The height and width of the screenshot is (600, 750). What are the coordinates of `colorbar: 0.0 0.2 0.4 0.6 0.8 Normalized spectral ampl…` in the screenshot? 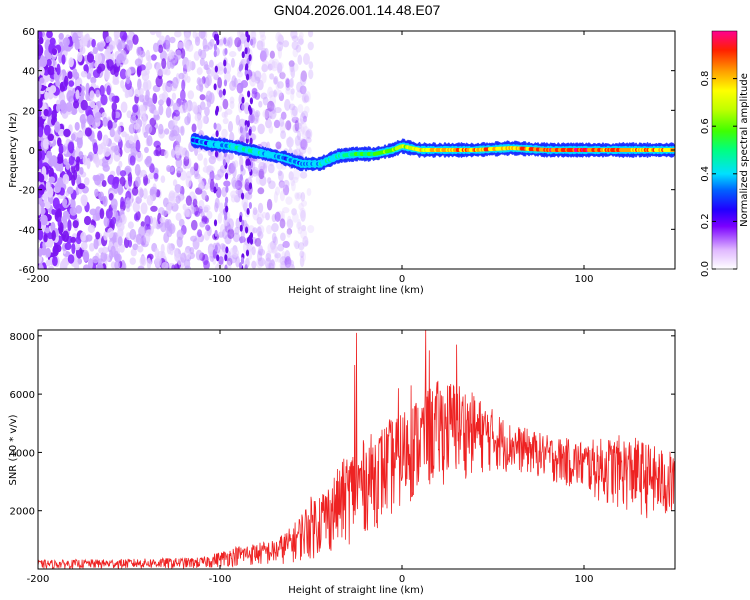 It's located at (725, 153).